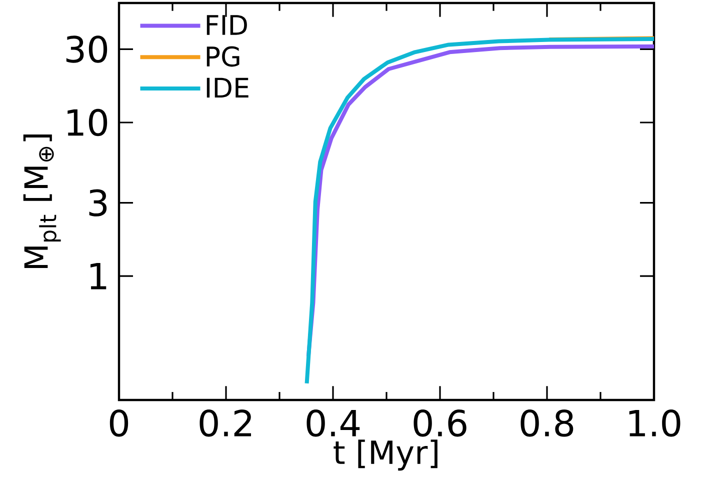 This screenshot has width=717, height=494. I want to click on x-tick-label: 0.8, so click(547, 423).